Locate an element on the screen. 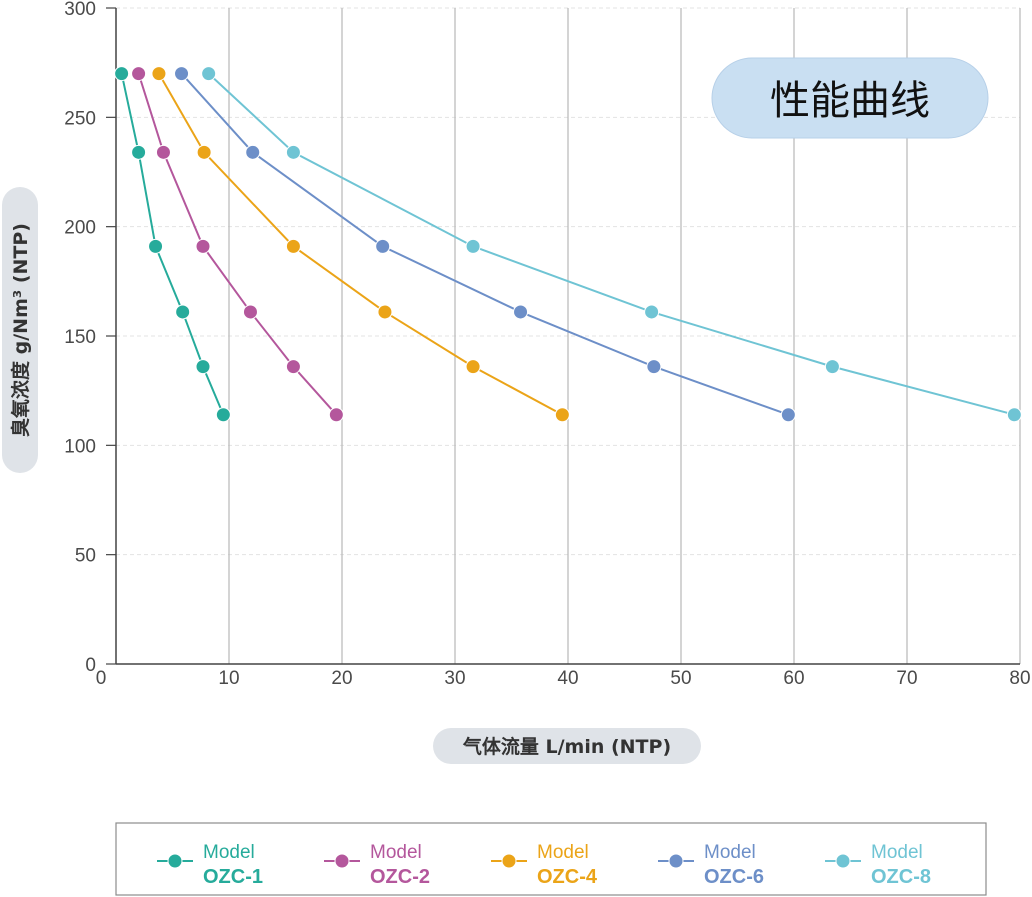 This screenshot has width=1032, height=897. x-tick-label-7: 70 is located at coordinates (906, 678).